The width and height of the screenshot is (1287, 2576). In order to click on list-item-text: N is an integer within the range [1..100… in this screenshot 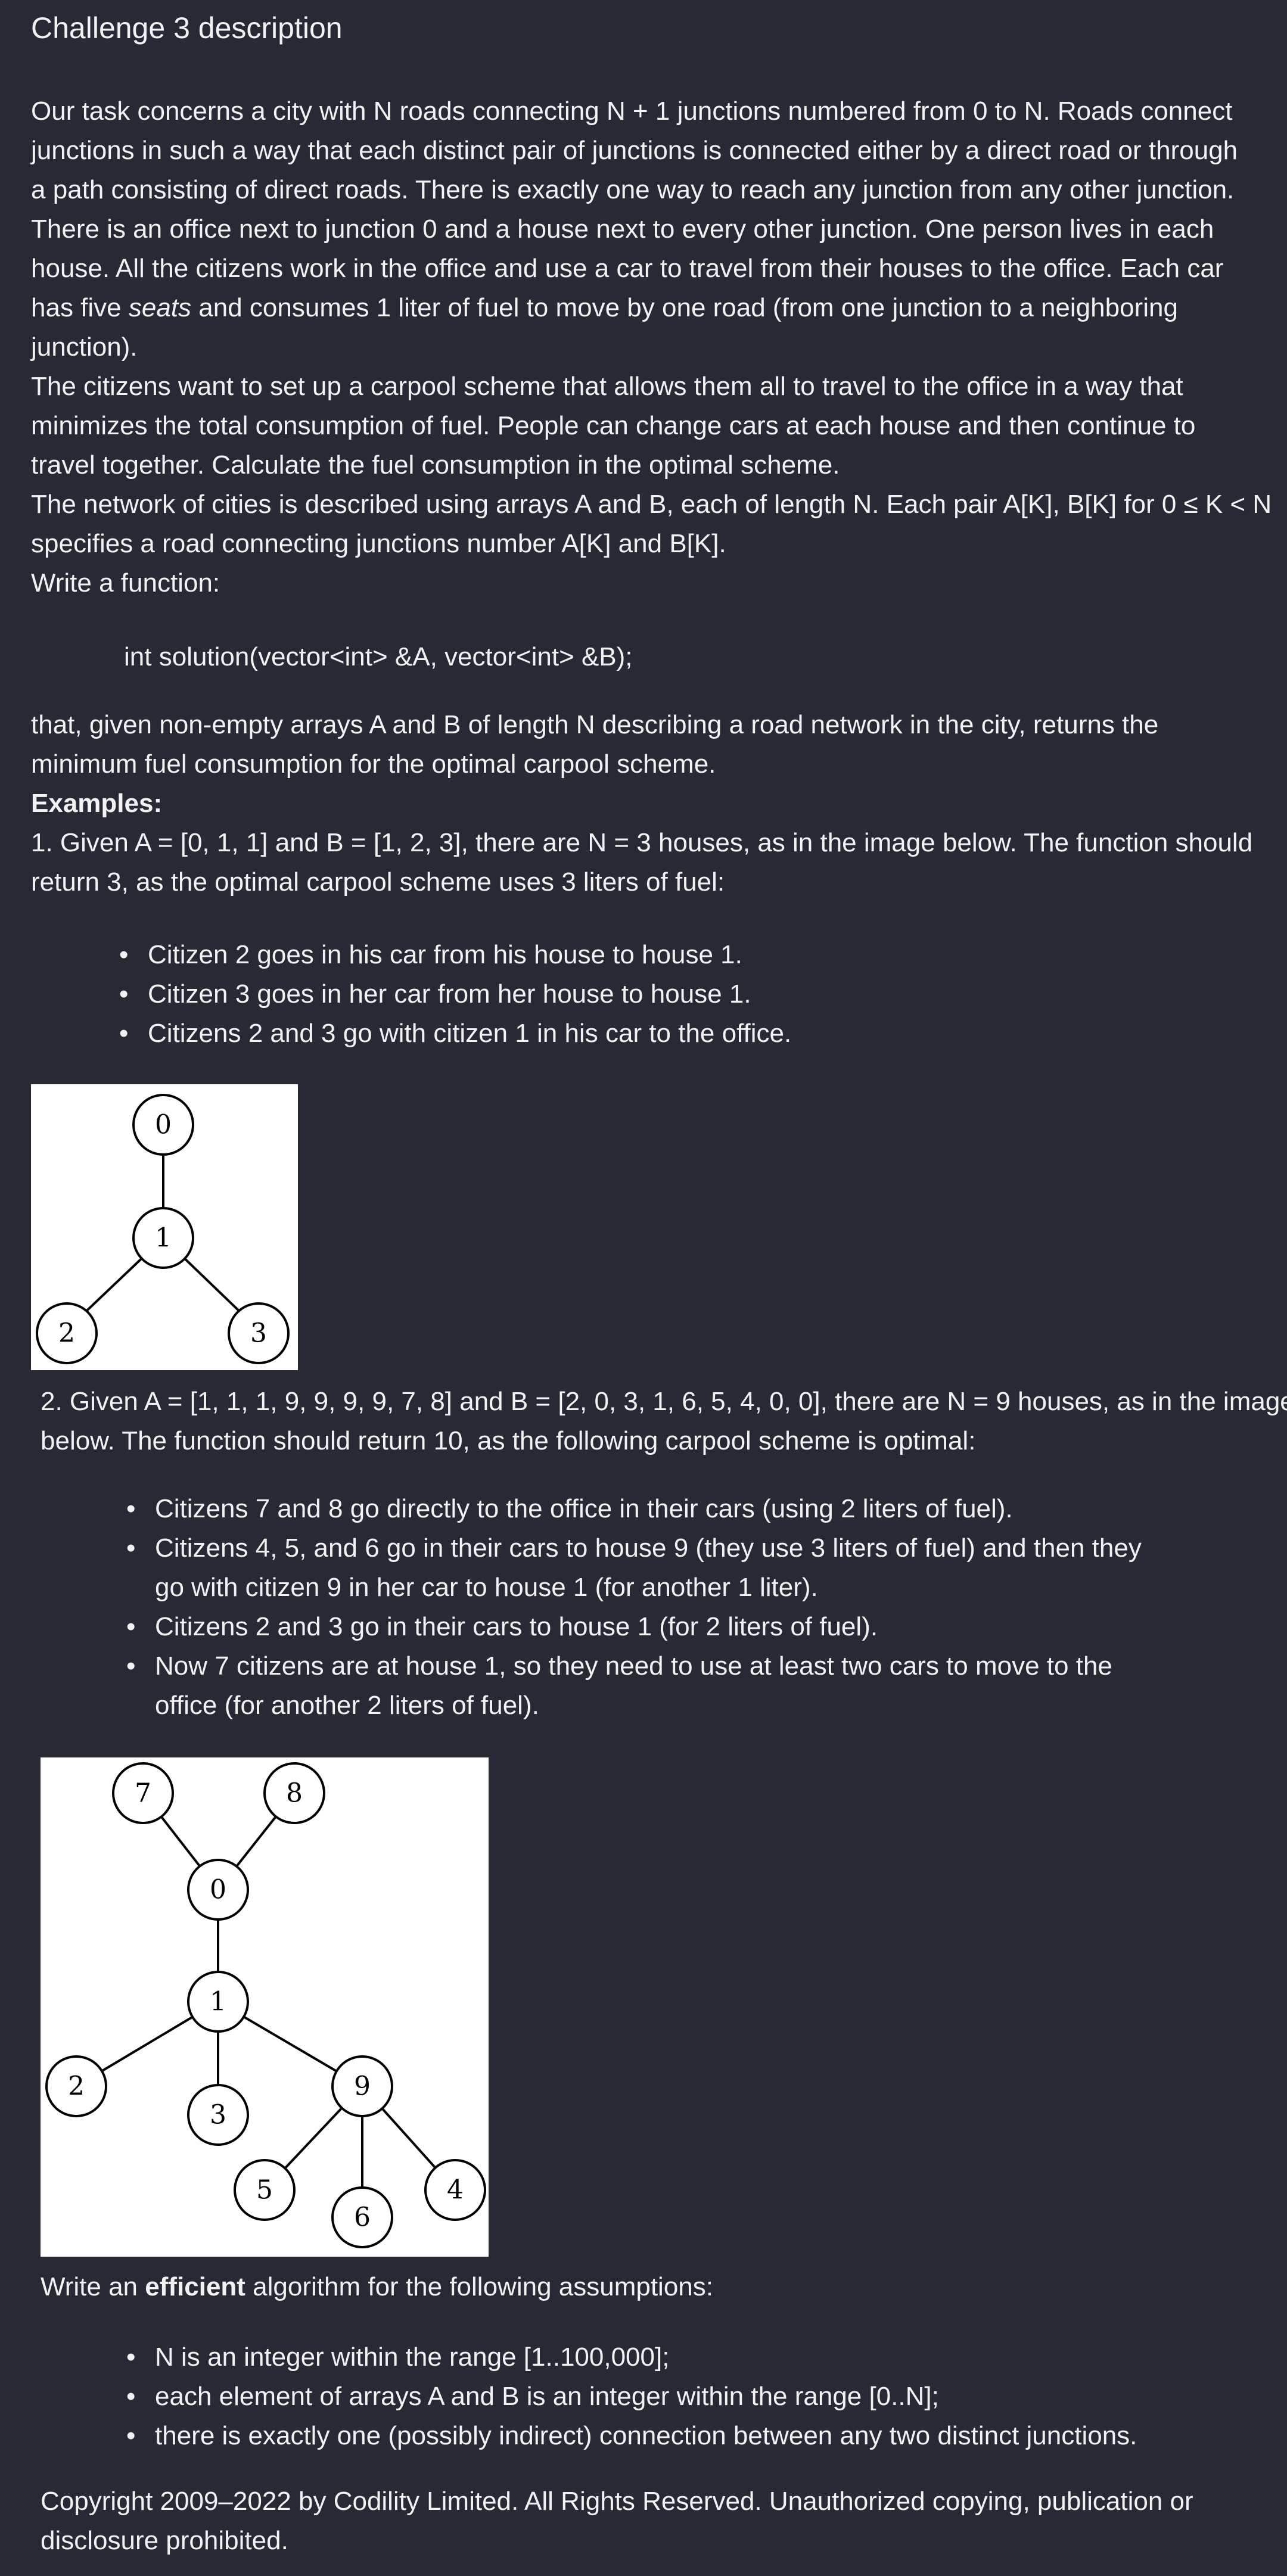, I will do `click(412, 2357)`.